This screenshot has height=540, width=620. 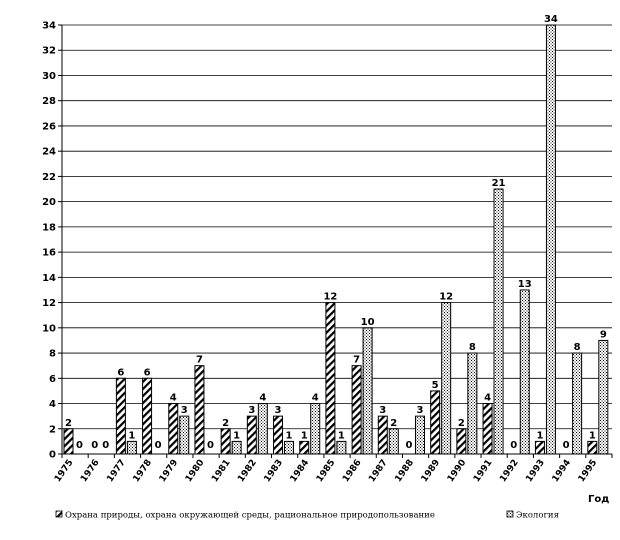 I want to click on y-tick-label: 12, so click(x=49, y=303).